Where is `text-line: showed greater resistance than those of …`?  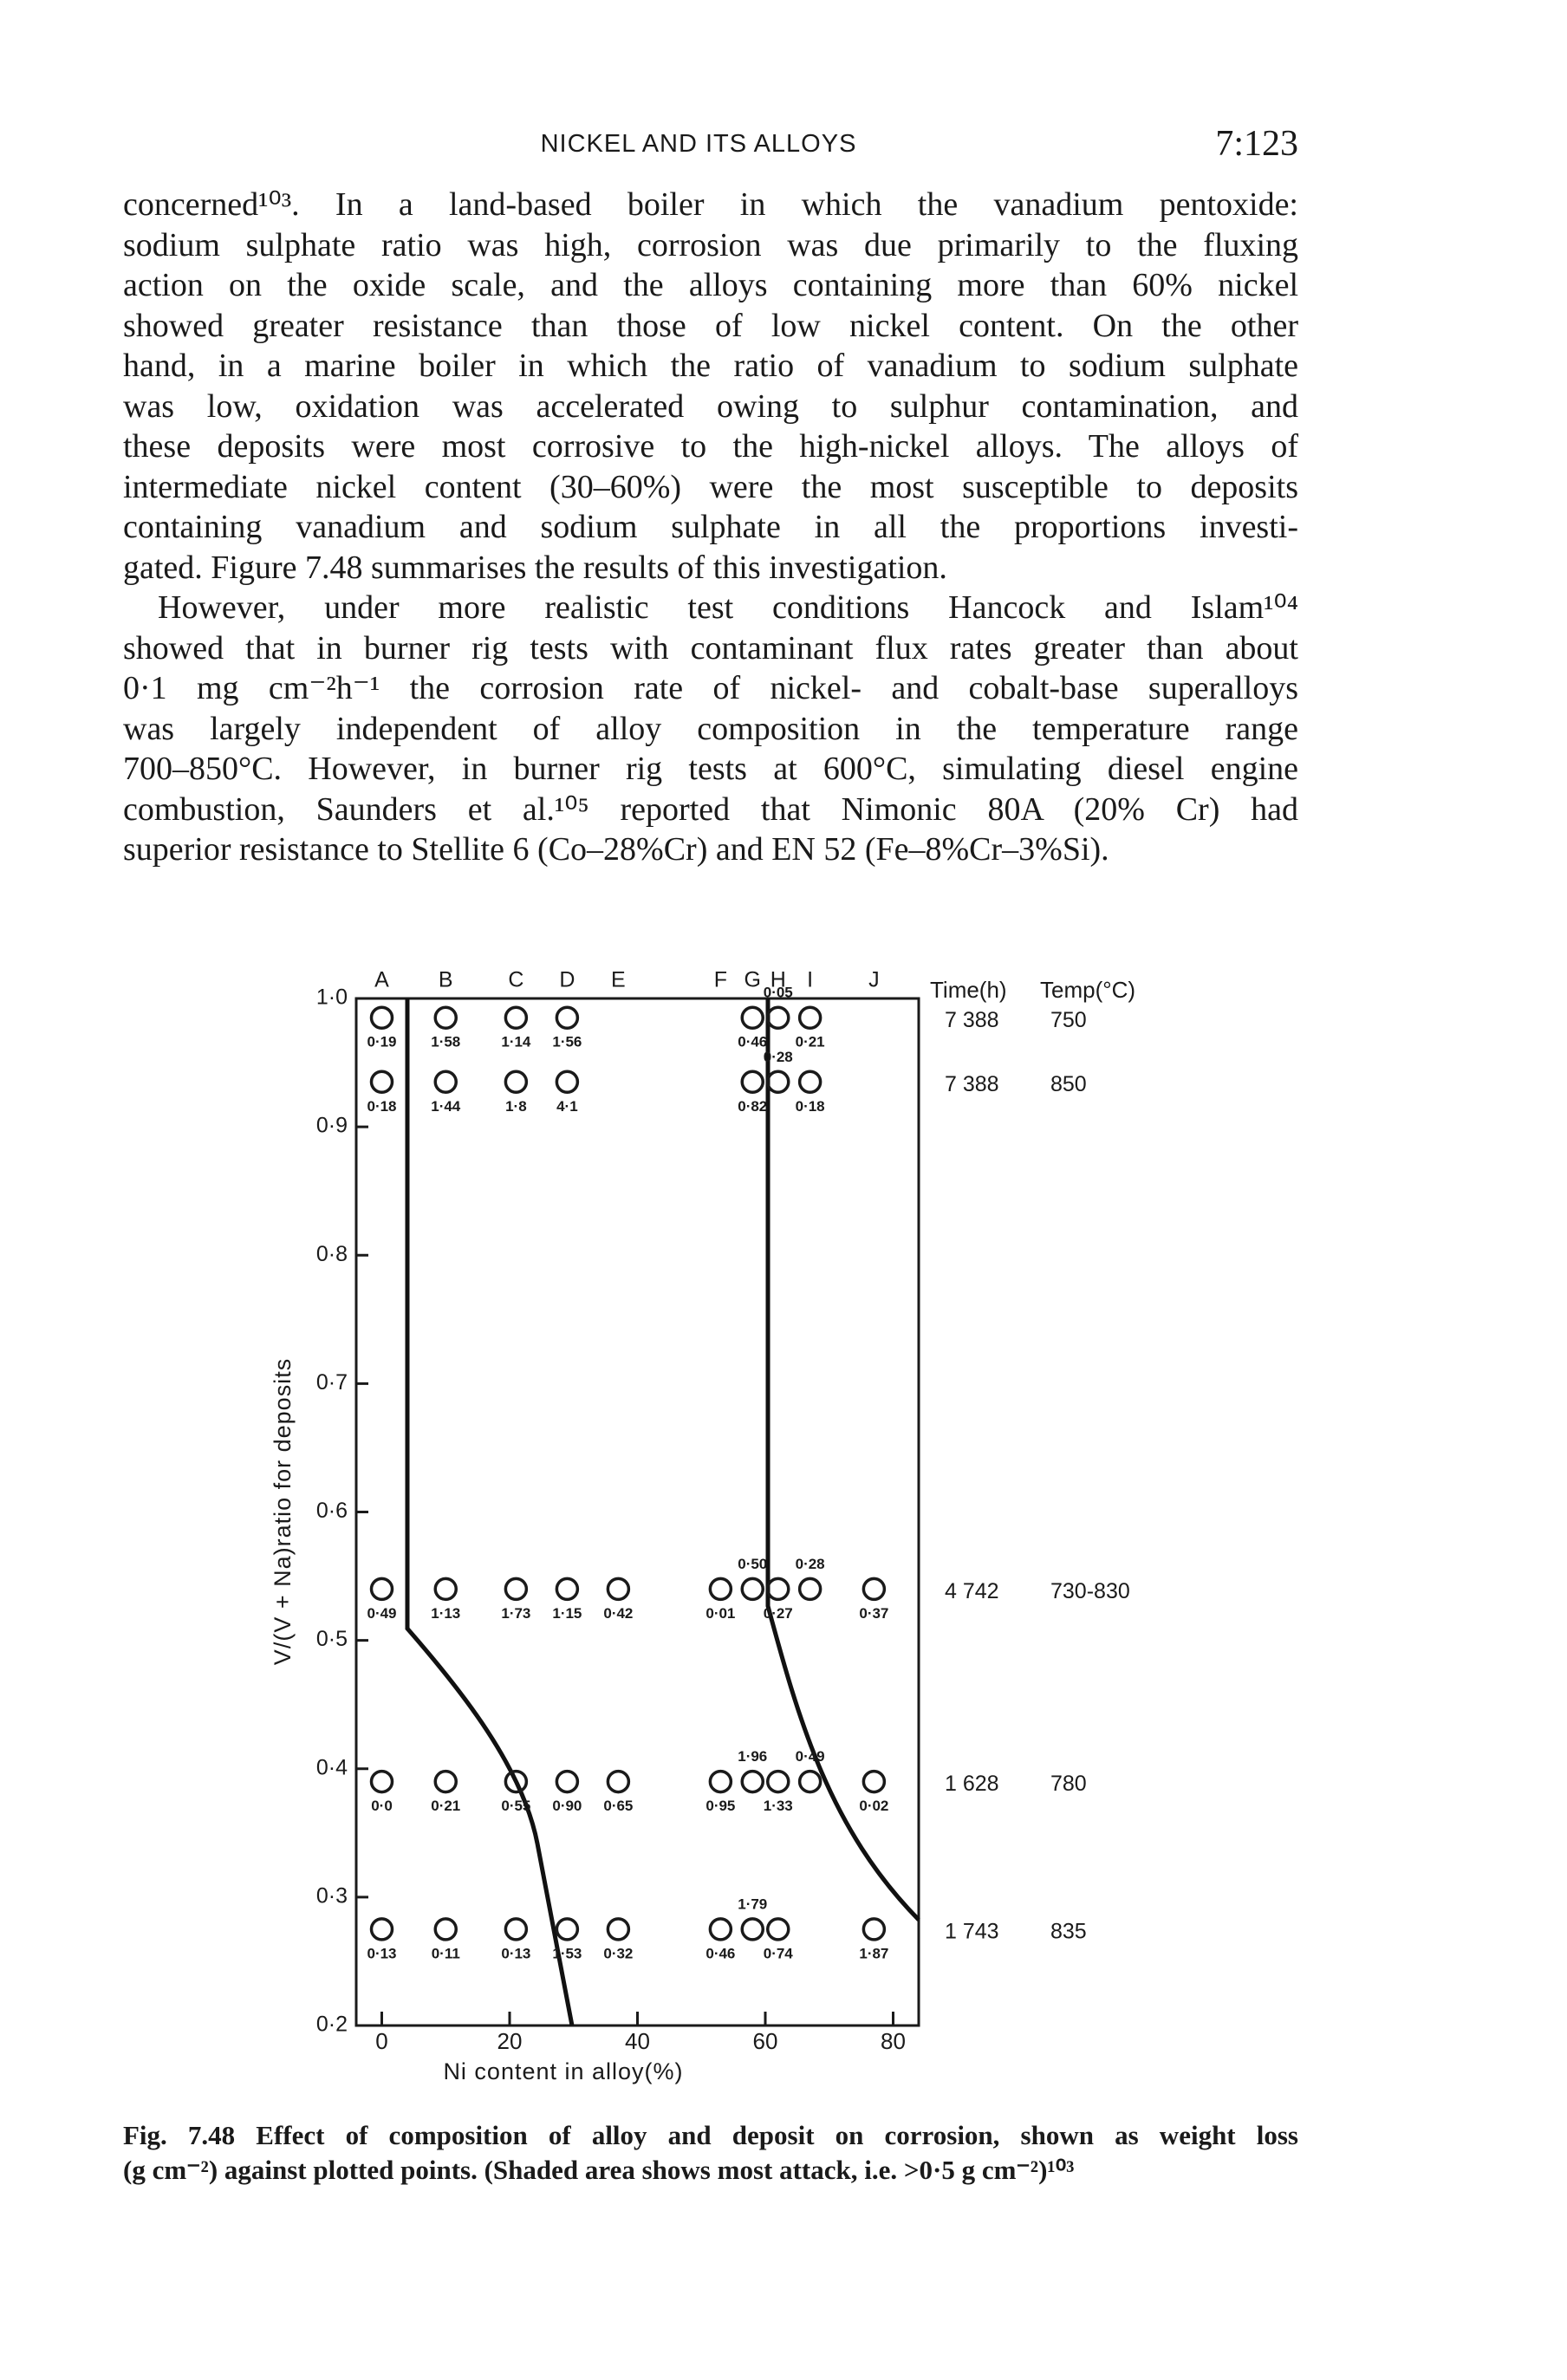
text-line: showed greater resistance than those of … is located at coordinates (710, 325).